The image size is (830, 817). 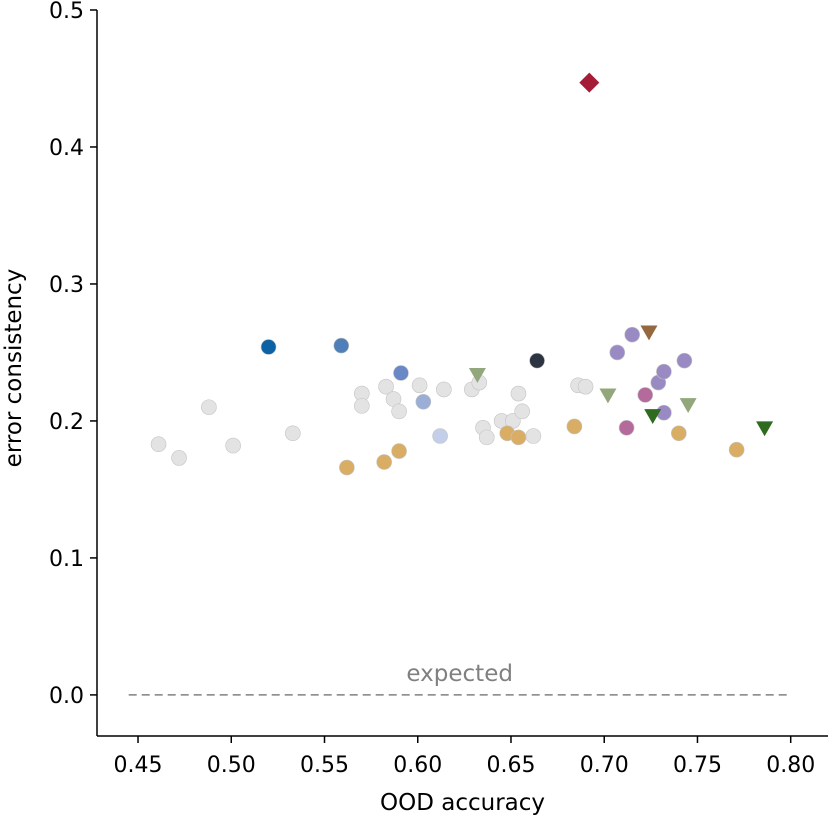 What do you see at coordinates (604, 765) in the screenshot?
I see `x-tick-label: 0.70` at bounding box center [604, 765].